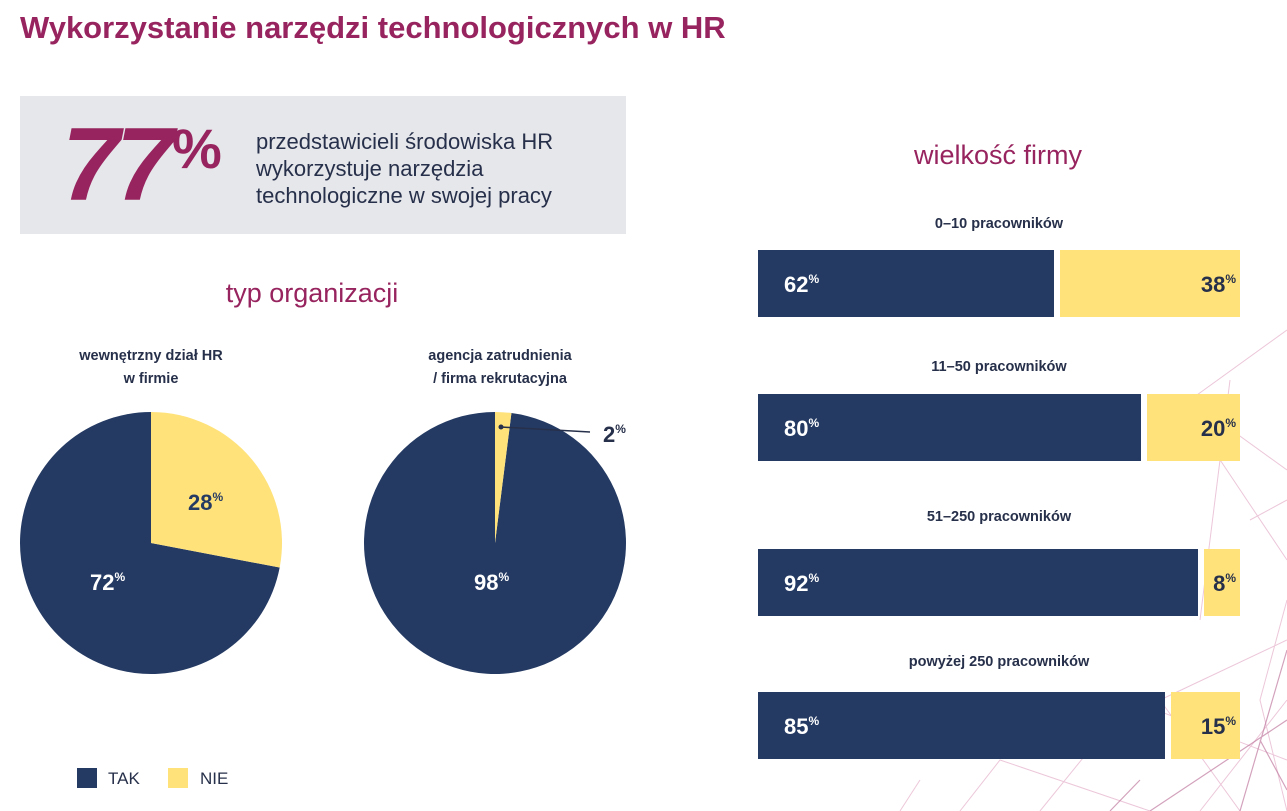 This screenshot has height=811, width=1287. I want to click on pie-2-tak-label: 98%, so click(491, 583).